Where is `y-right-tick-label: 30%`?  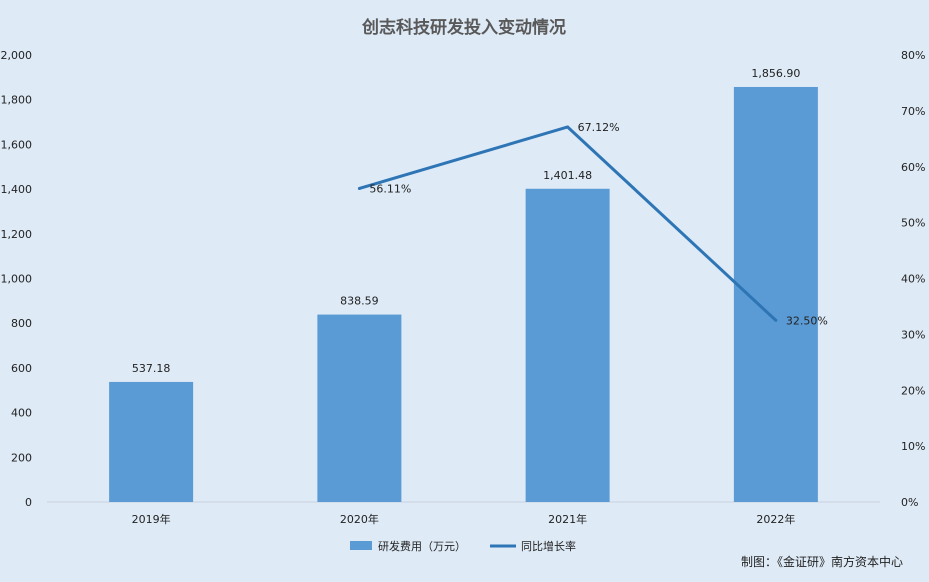
y-right-tick-label: 30% is located at coordinates (913, 334).